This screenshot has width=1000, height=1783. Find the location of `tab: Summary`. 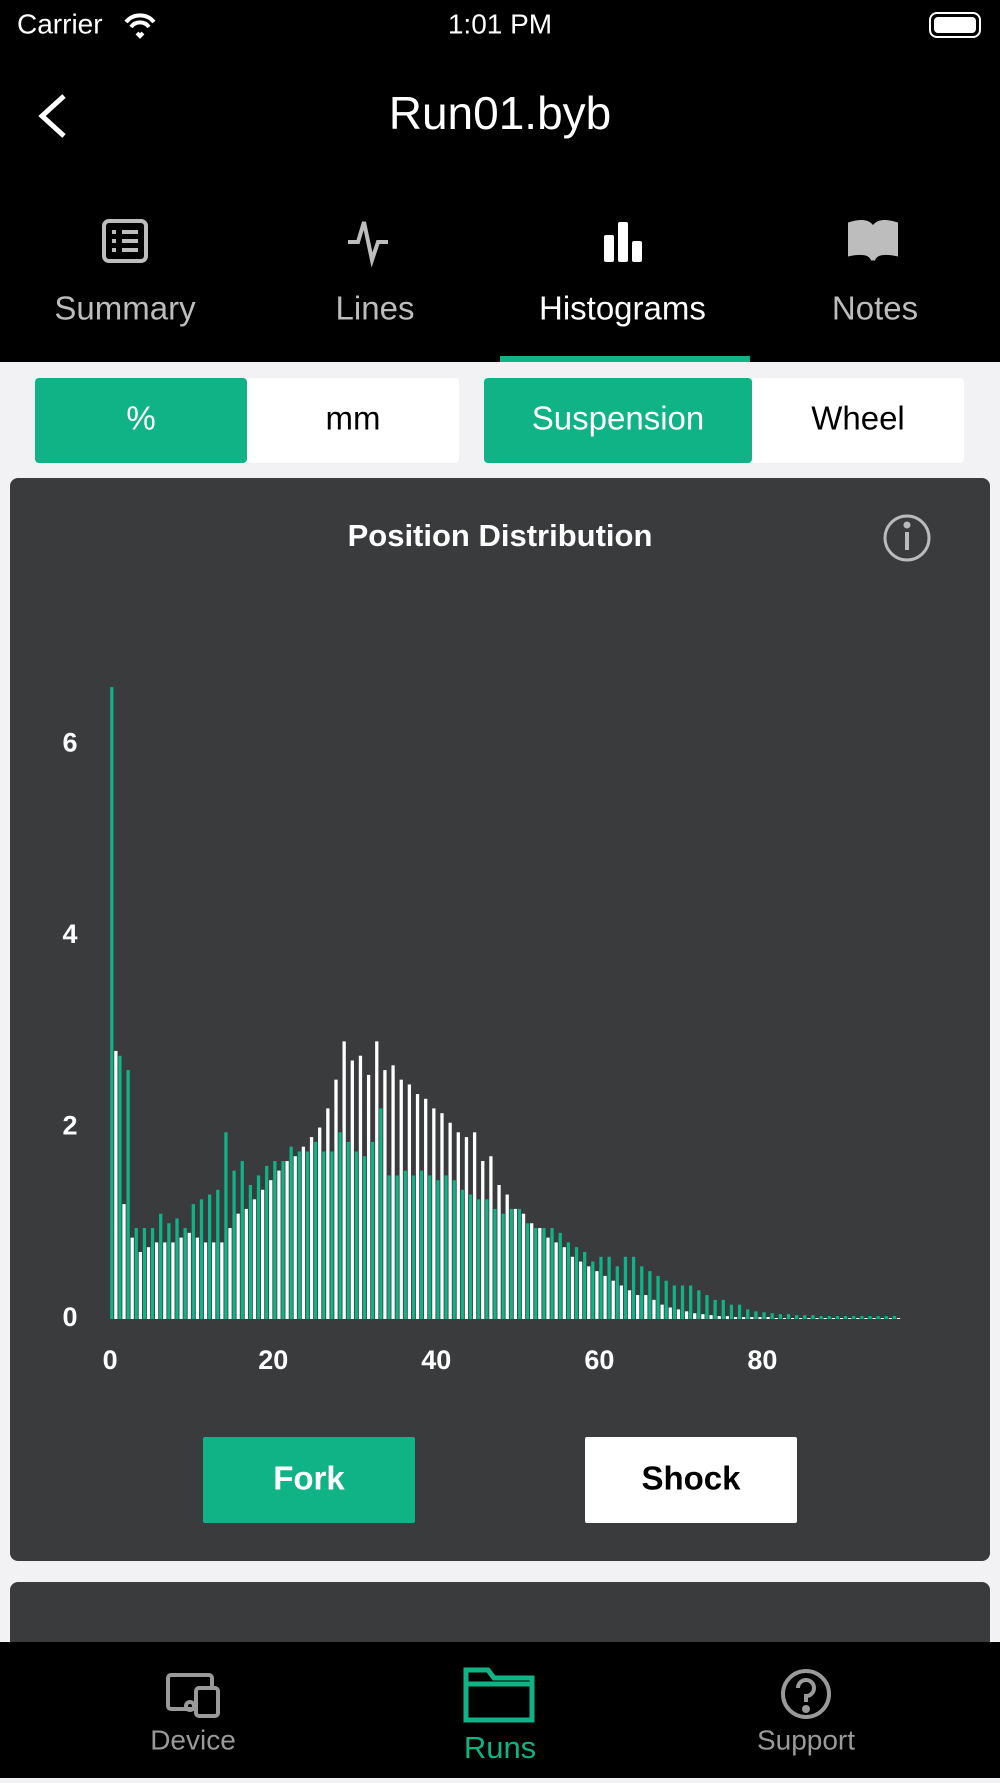

tab: Summary is located at coordinates (125, 308).